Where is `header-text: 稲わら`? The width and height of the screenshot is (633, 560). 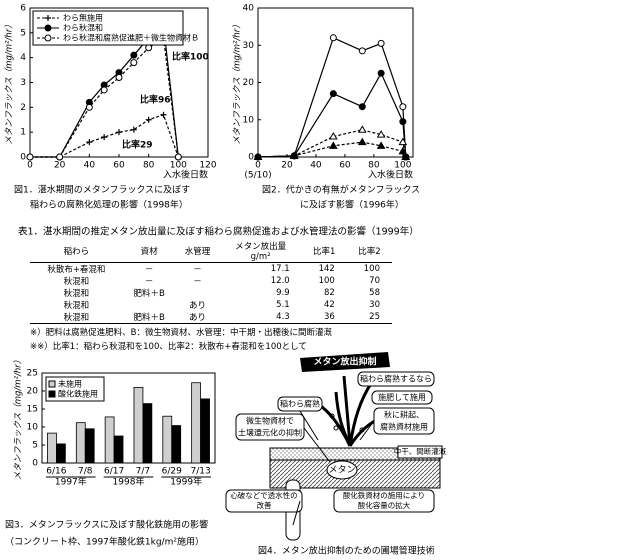 header-text: 稲わら is located at coordinates (76, 252).